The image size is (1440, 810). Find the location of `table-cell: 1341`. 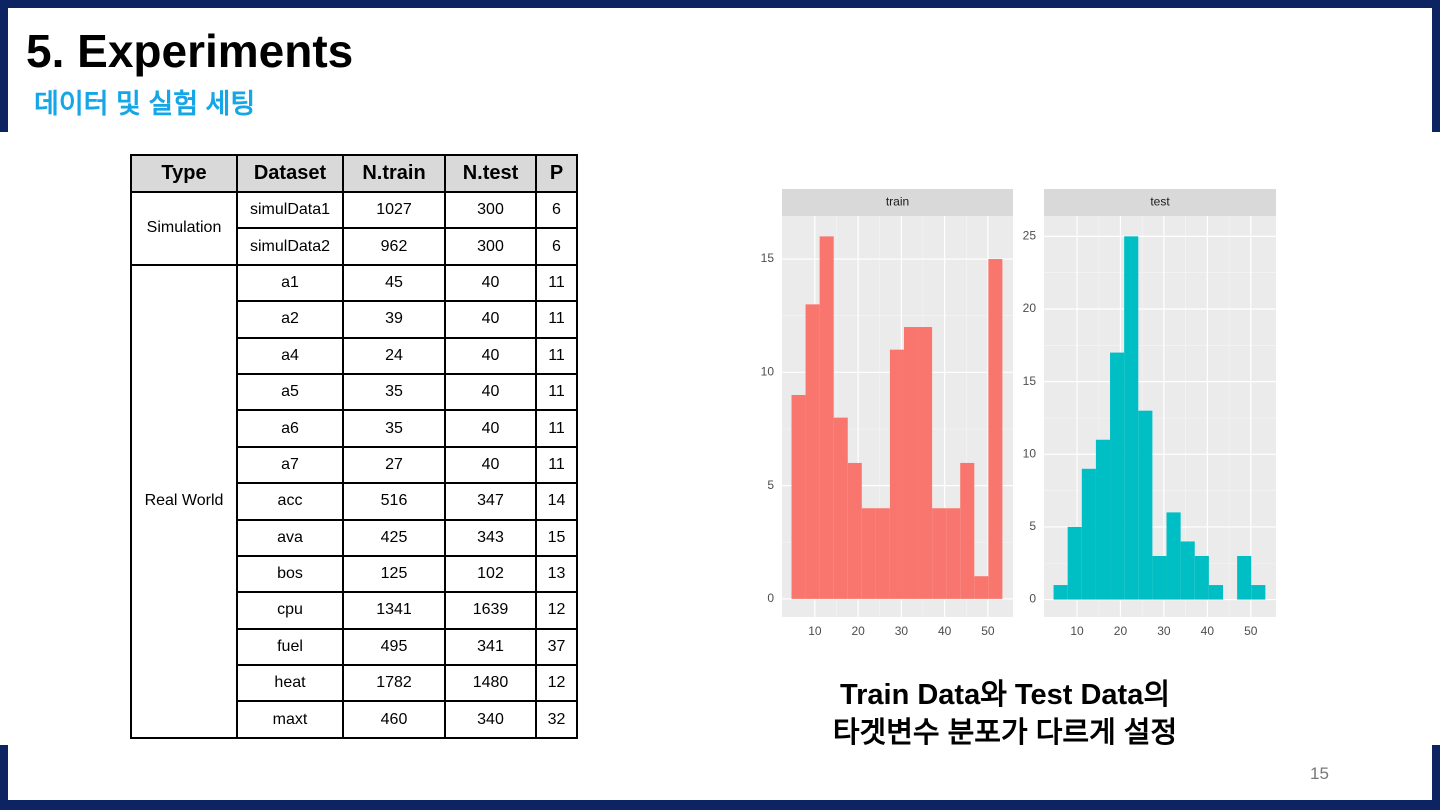

table-cell: 1341 is located at coordinates (394, 610).